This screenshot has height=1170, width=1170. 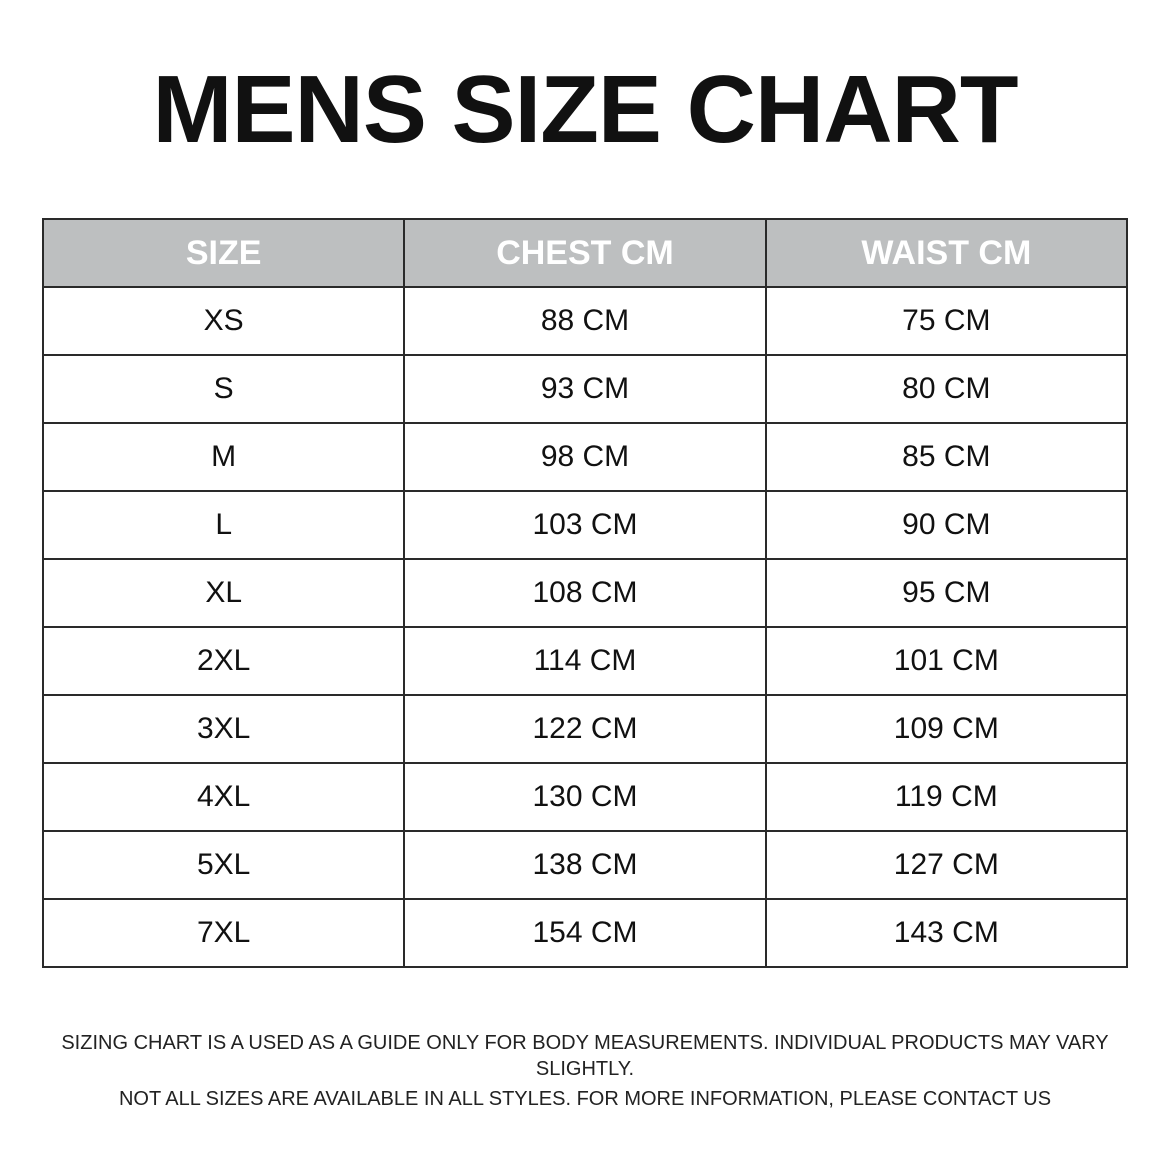 I want to click on cell-size: S, so click(x=223, y=389).